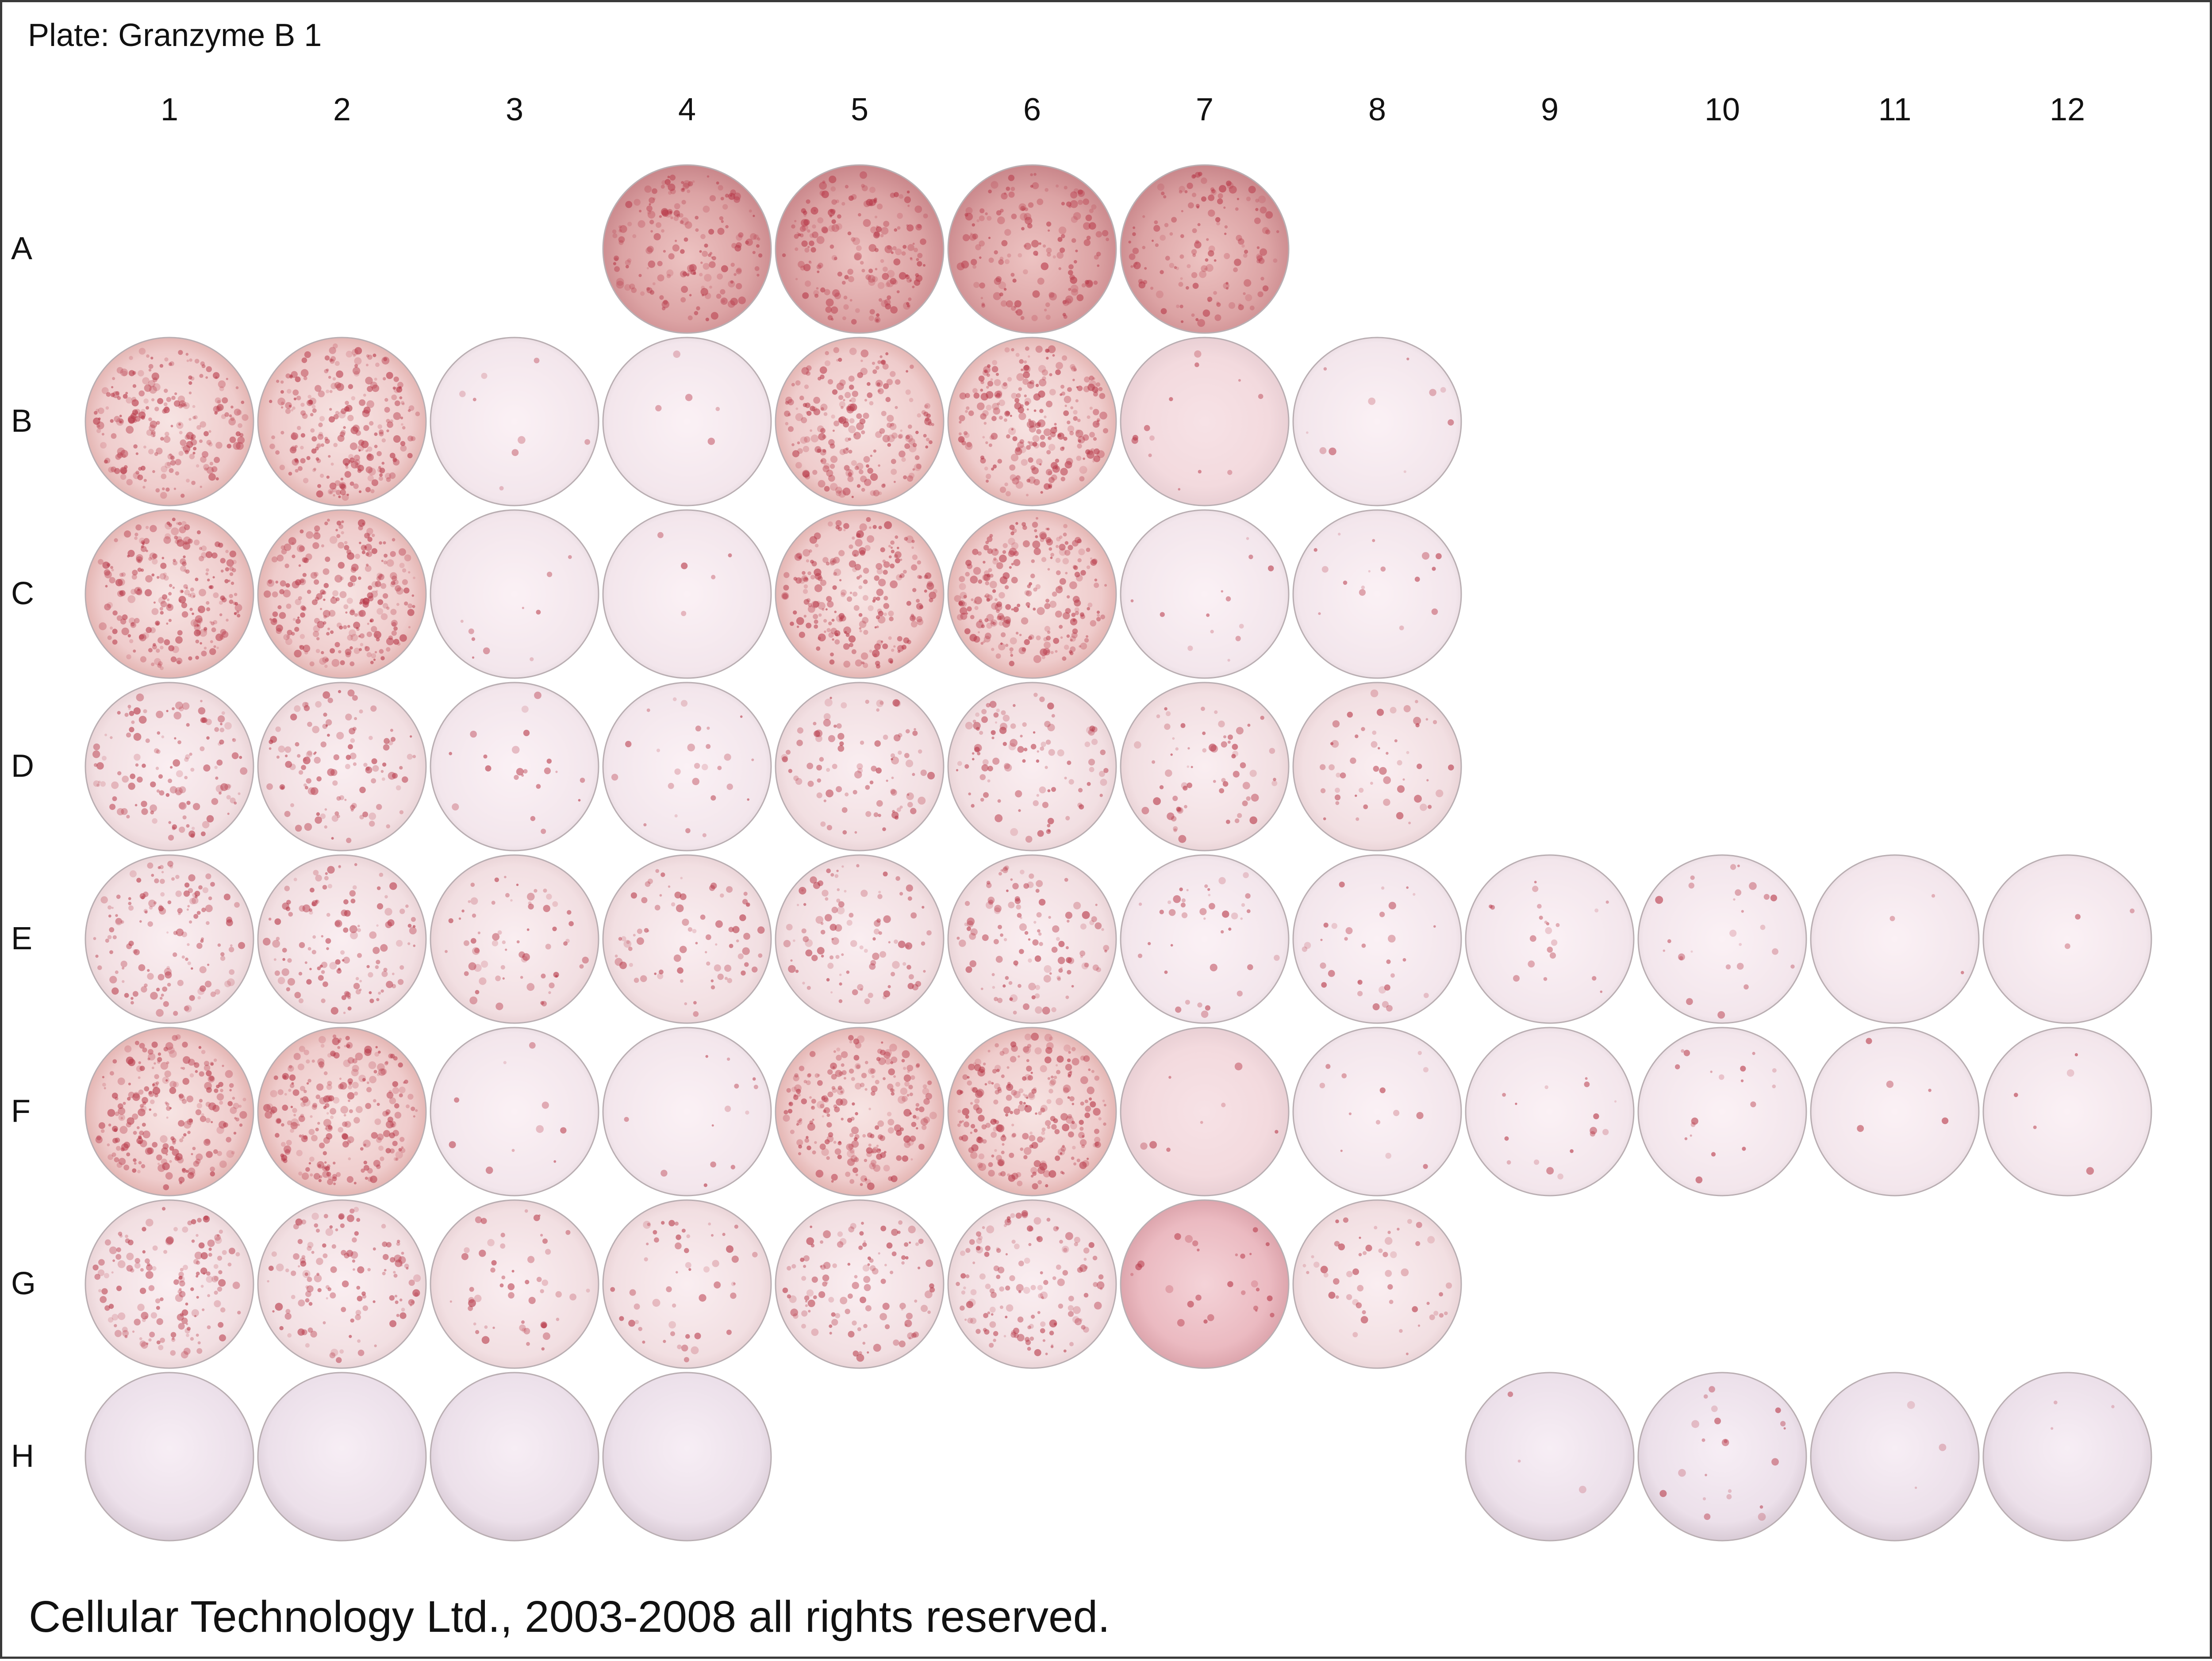 This screenshot has width=2212, height=1661. What do you see at coordinates (1032, 767) in the screenshot?
I see `well-membrane` at bounding box center [1032, 767].